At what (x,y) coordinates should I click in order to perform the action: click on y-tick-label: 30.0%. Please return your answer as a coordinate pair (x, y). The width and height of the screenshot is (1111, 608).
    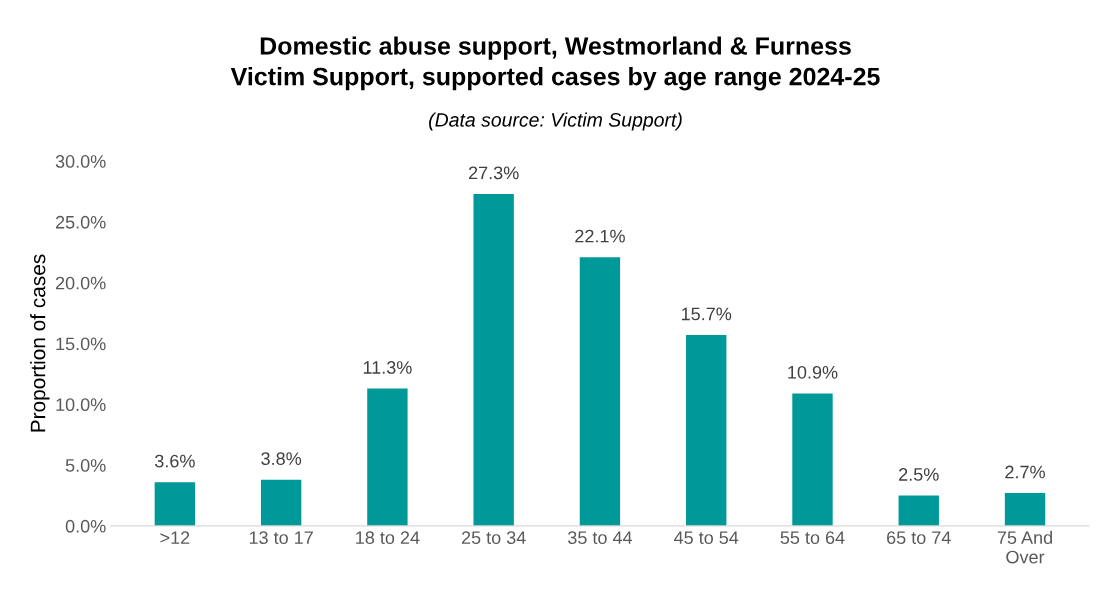
    Looking at the image, I should click on (80, 161).